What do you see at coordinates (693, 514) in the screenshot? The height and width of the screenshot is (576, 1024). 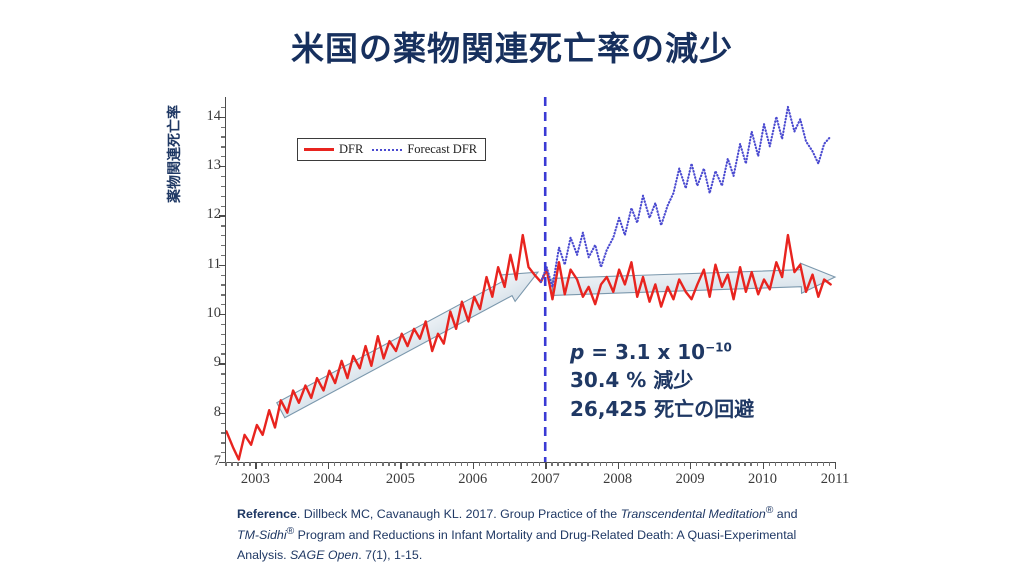 I see `reference-italic-1: Transcendental Meditation` at bounding box center [693, 514].